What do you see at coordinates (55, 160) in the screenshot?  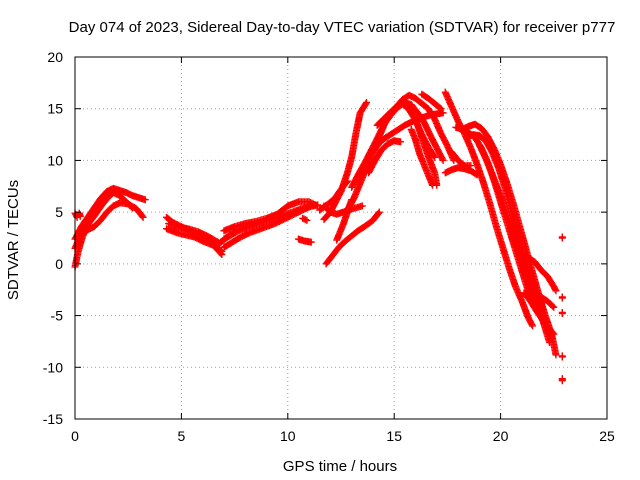 I see `y-tick-label: 10` at bounding box center [55, 160].